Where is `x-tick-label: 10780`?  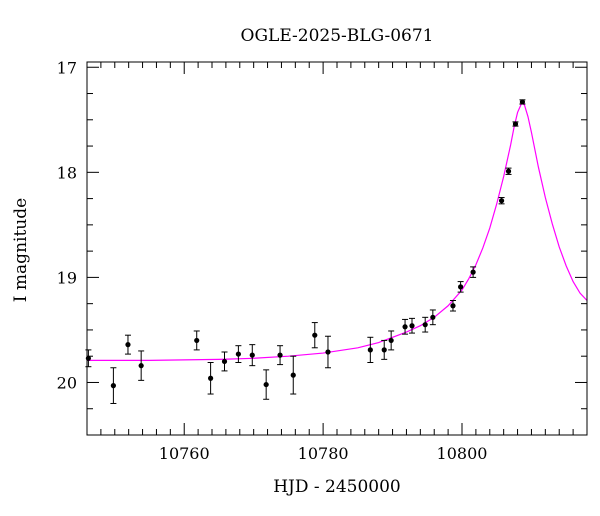
x-tick-label: 10780 is located at coordinates (323, 453).